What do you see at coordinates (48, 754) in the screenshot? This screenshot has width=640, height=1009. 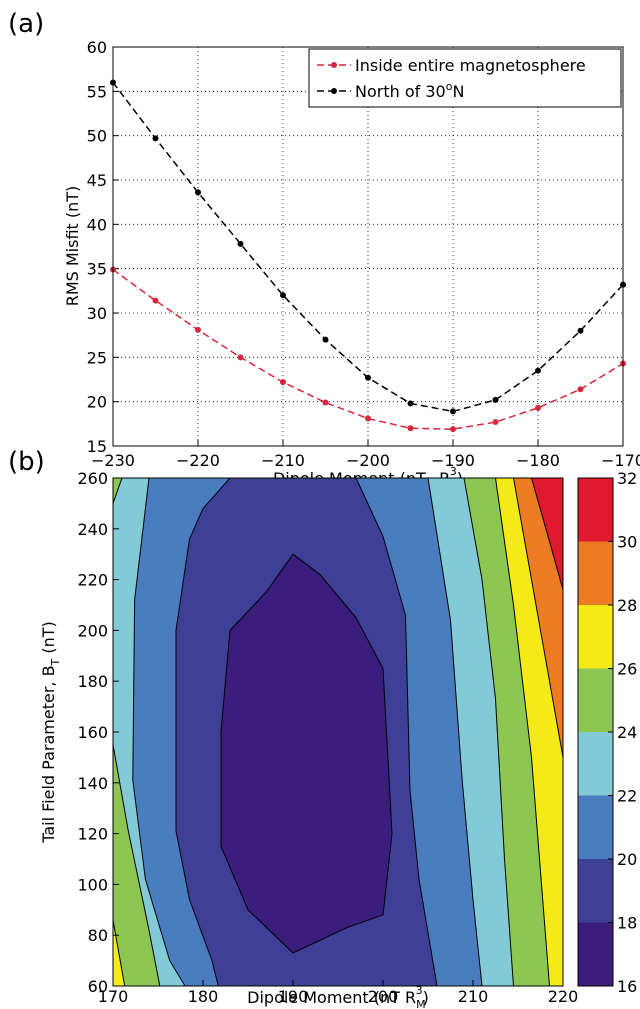 I see `label-part: Tail Field Parameter, B` at bounding box center [48, 754].